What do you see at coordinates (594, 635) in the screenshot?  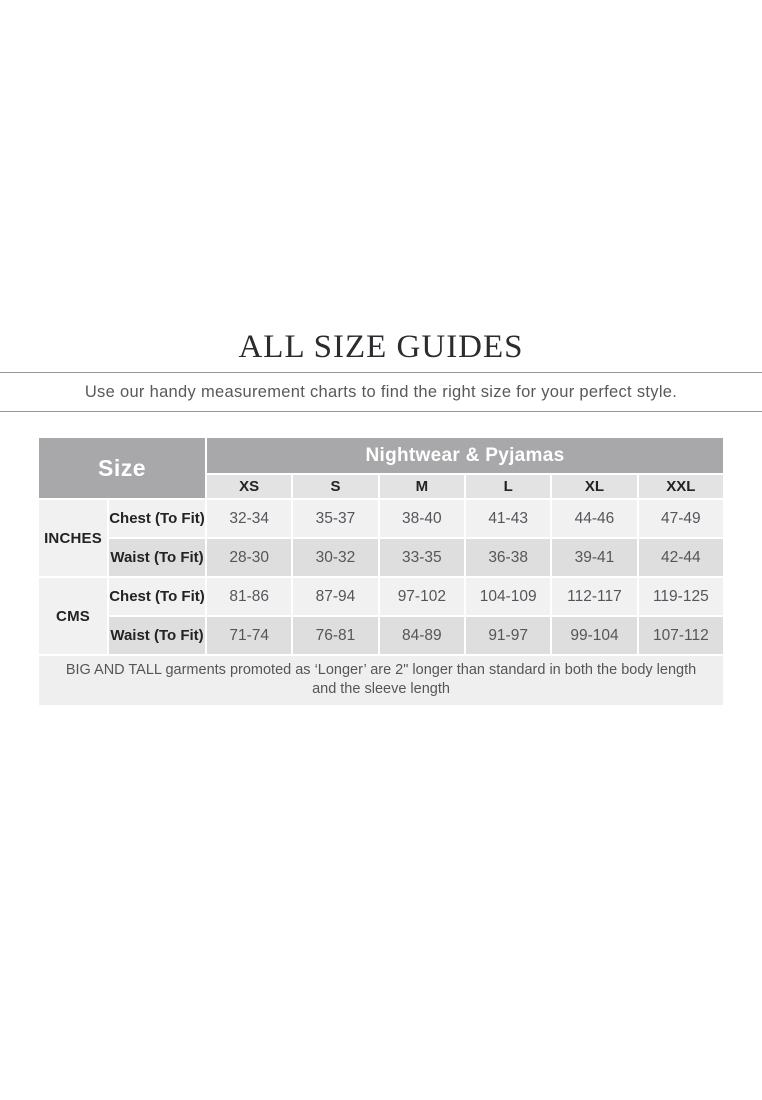 I see `value-cell: 99-104` at bounding box center [594, 635].